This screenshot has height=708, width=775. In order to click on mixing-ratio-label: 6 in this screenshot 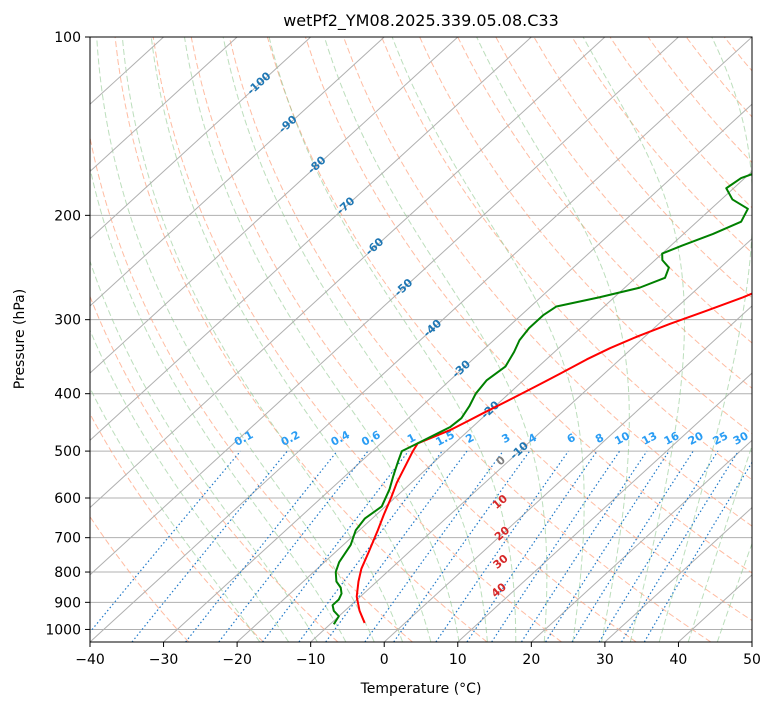, I will do `click(571, 438)`.